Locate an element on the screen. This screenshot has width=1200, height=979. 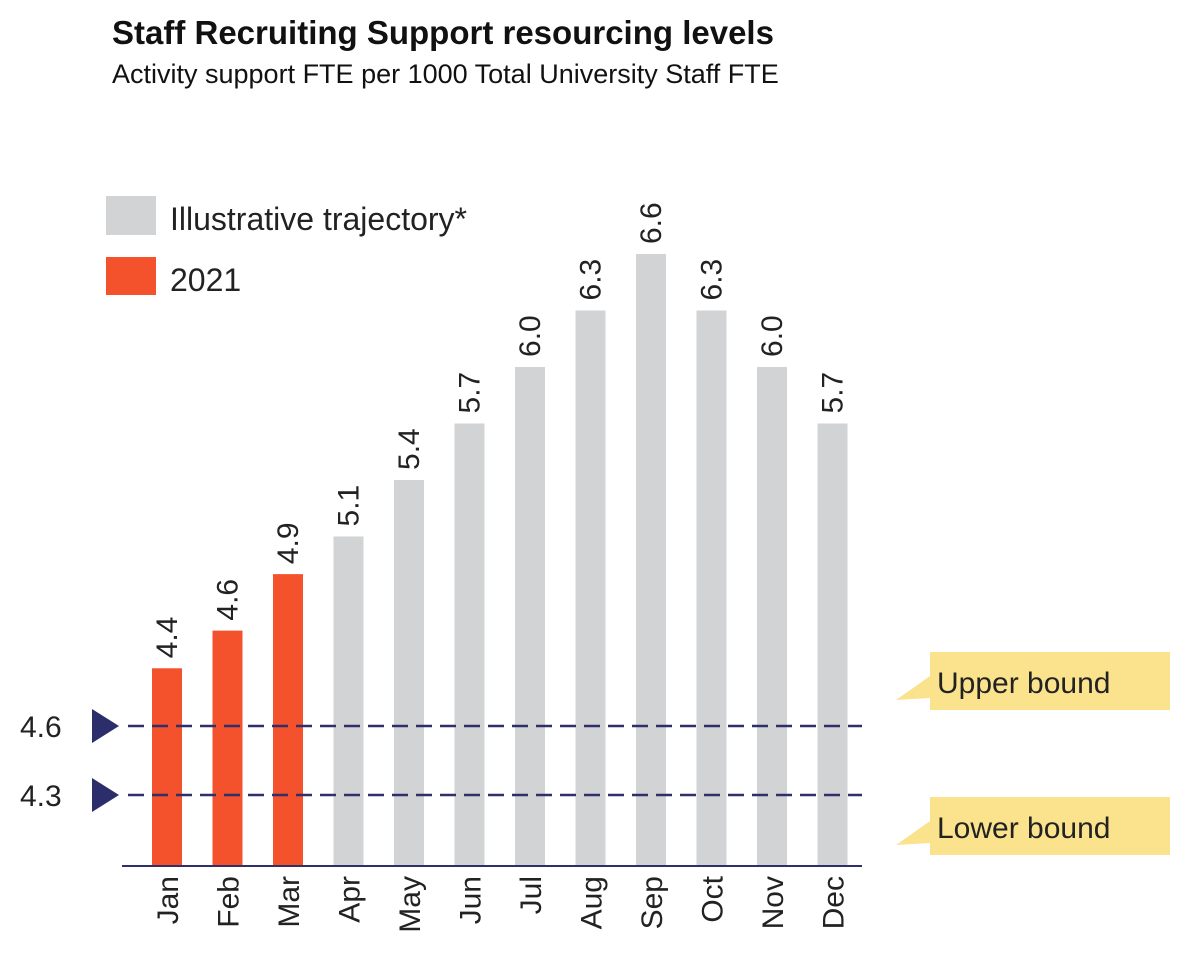
bar-sep is located at coordinates (651, 560).